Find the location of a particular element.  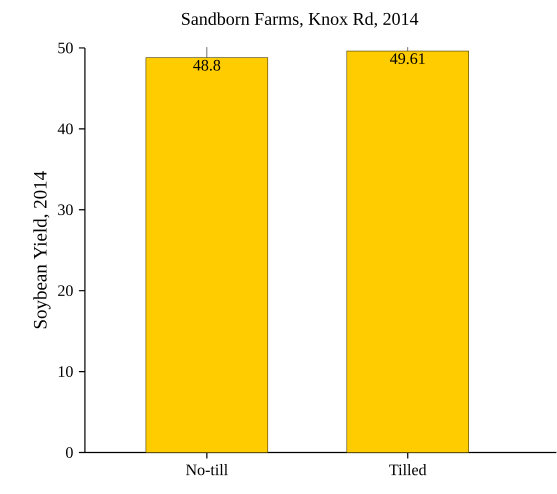

data-label: 49.61 is located at coordinates (407, 58).